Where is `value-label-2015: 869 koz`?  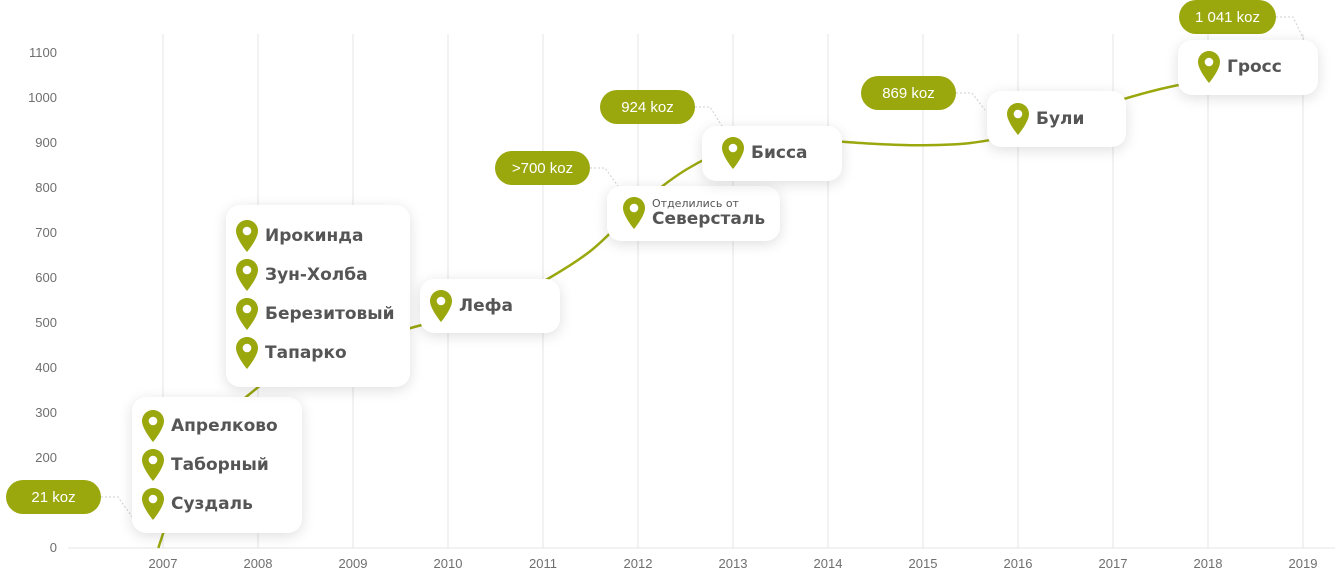 value-label-2015: 869 koz is located at coordinates (908, 93).